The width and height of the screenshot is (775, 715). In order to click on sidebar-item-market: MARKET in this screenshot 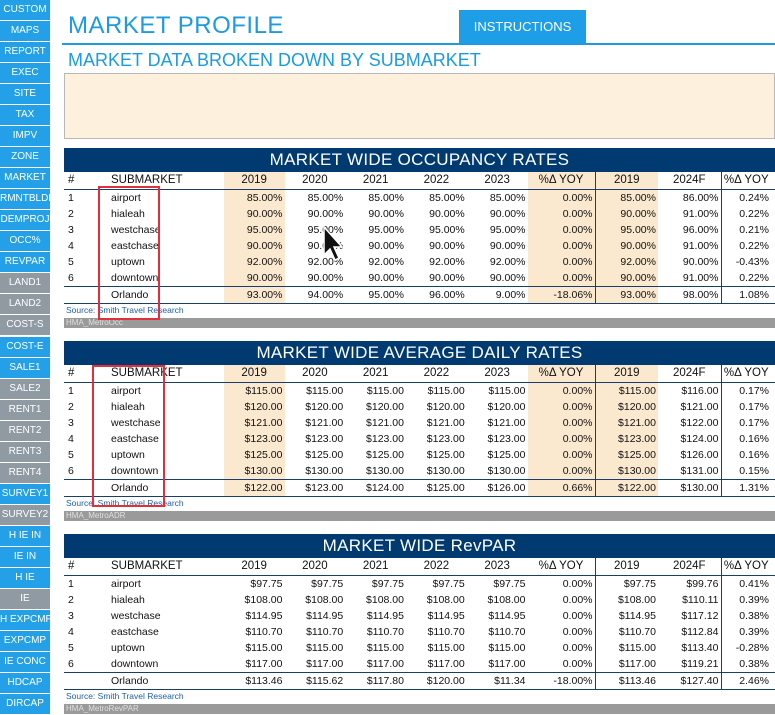, I will do `click(25, 179)`.